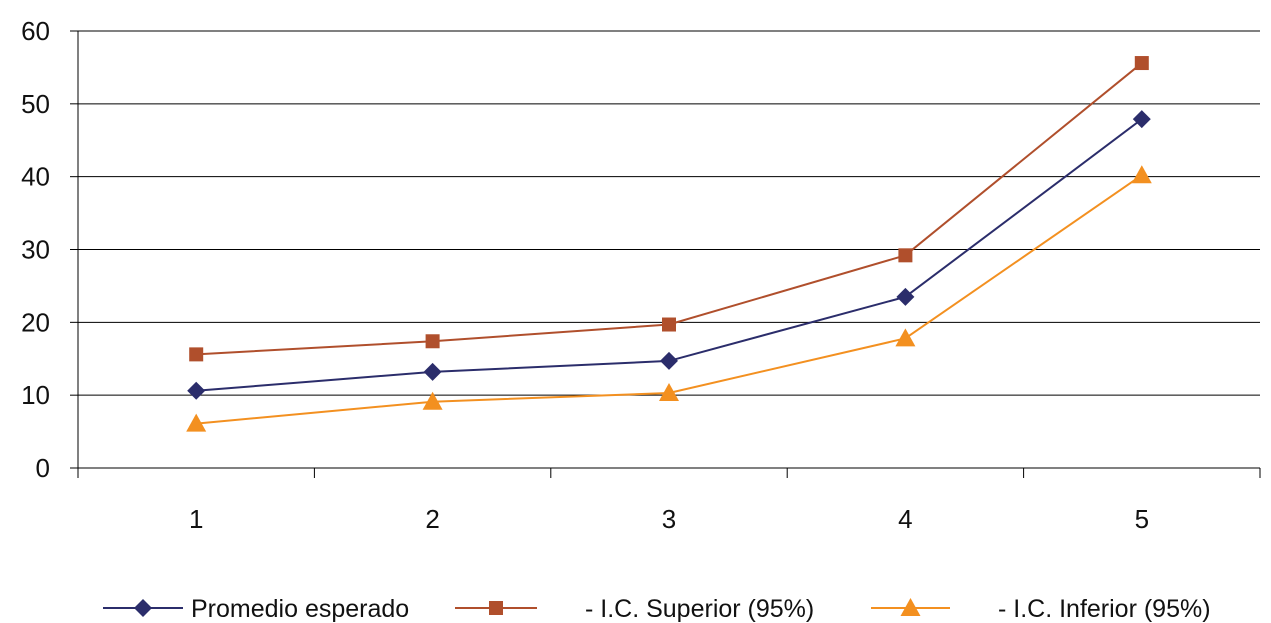 The width and height of the screenshot is (1271, 623). I want to click on y-tick-label: 0, so click(43, 468).